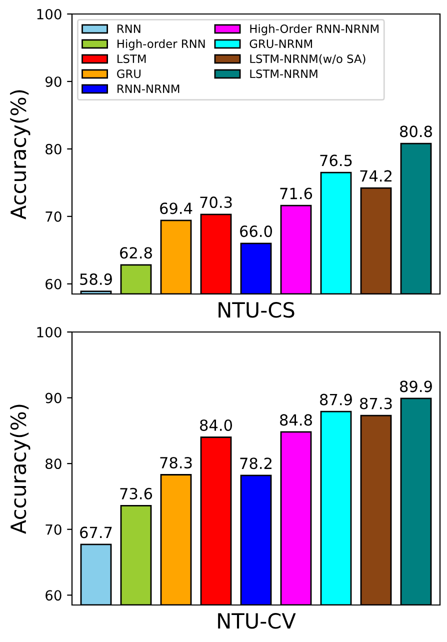 This screenshot has height=642, width=447. Describe the element at coordinates (256, 232) in the screenshot. I see `text: 66.0` at that location.